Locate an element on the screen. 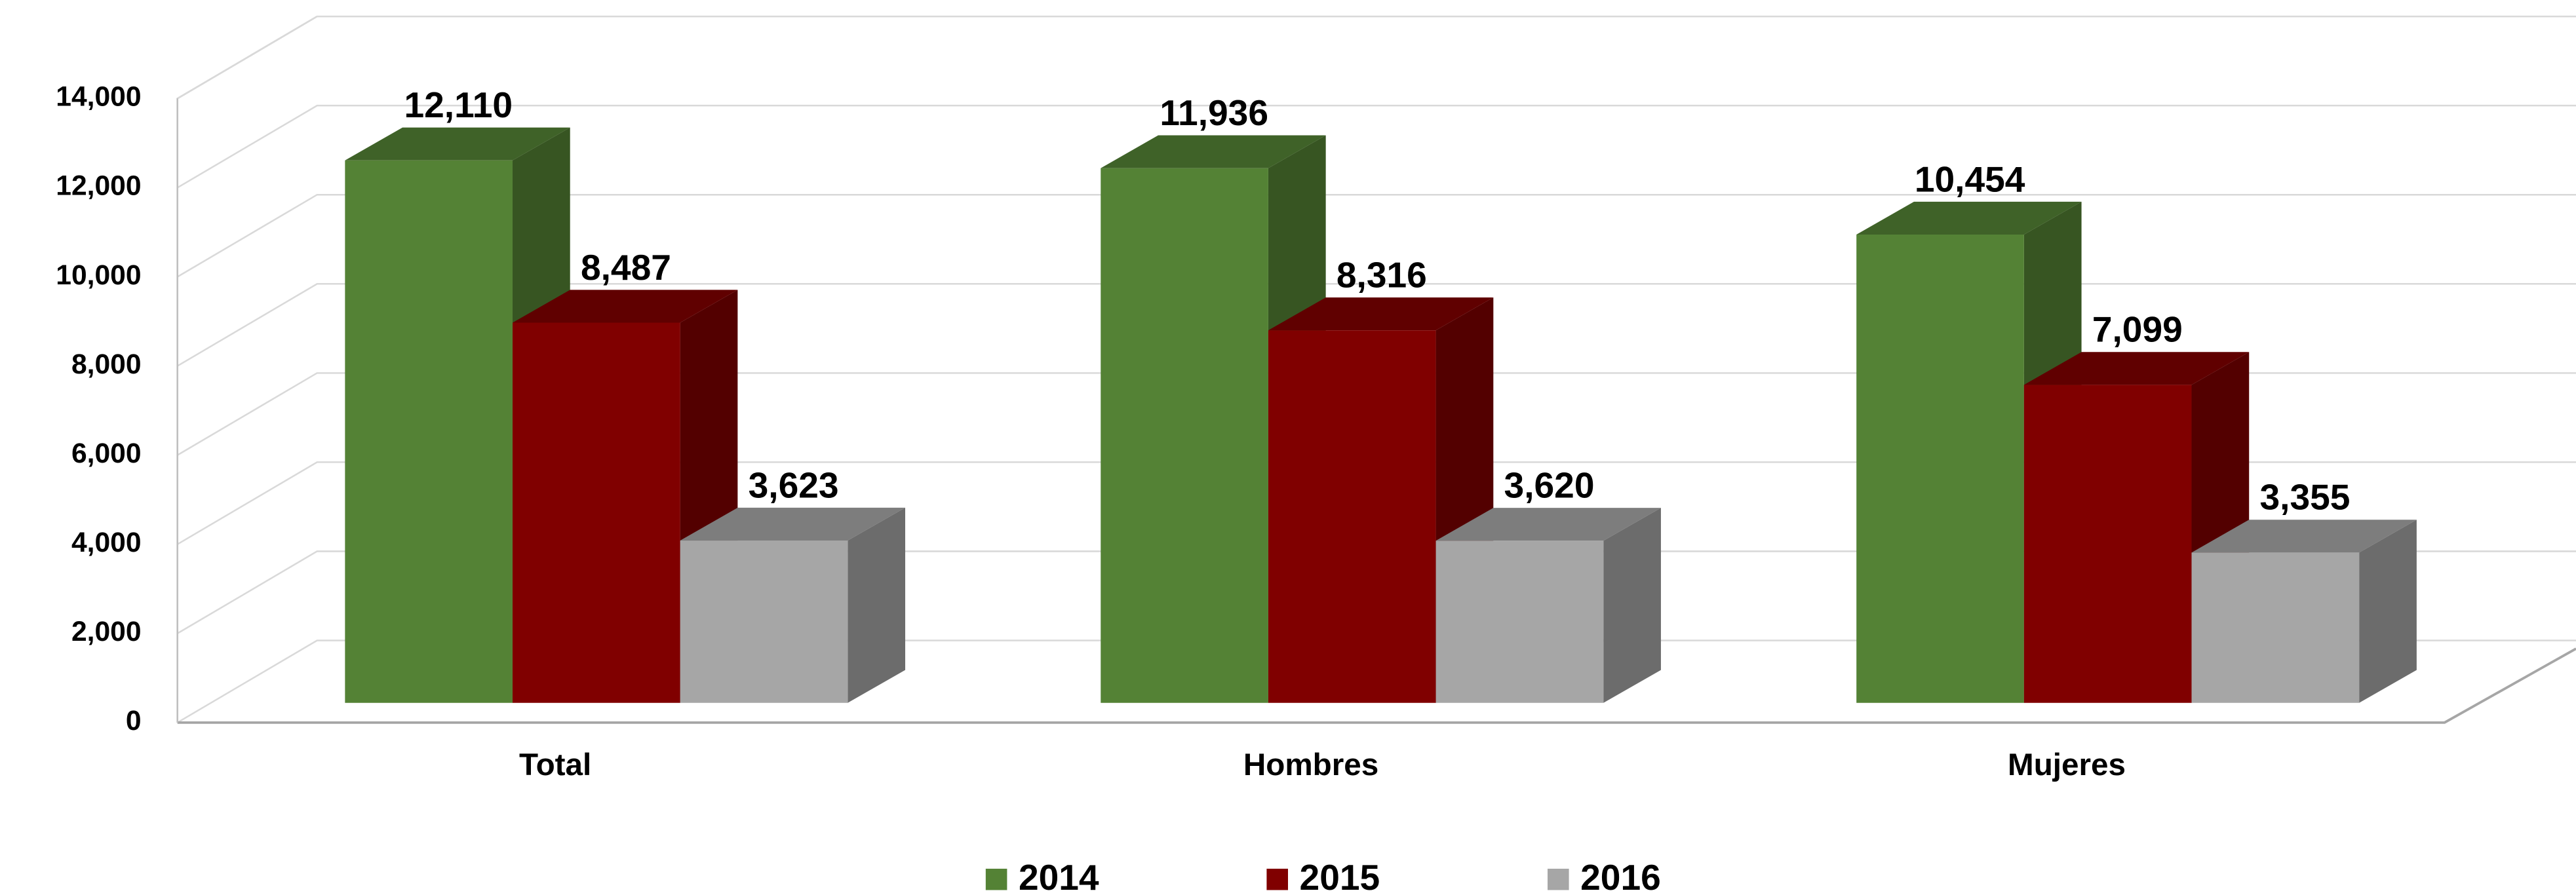 Image resolution: width=2576 pixels, height=895 pixels. x-tick-label: Mujeres is located at coordinates (2067, 765).